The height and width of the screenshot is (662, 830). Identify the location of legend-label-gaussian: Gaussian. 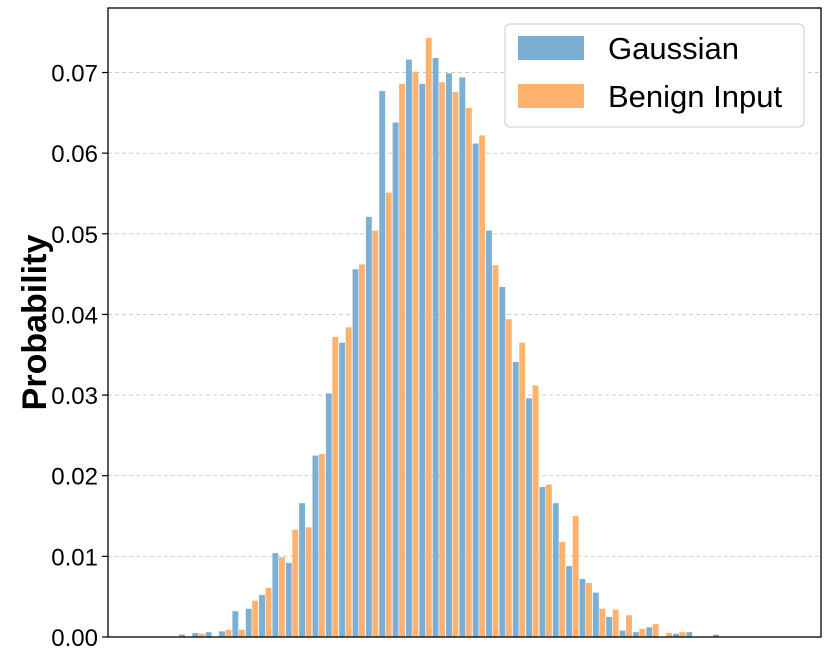
(673, 48).